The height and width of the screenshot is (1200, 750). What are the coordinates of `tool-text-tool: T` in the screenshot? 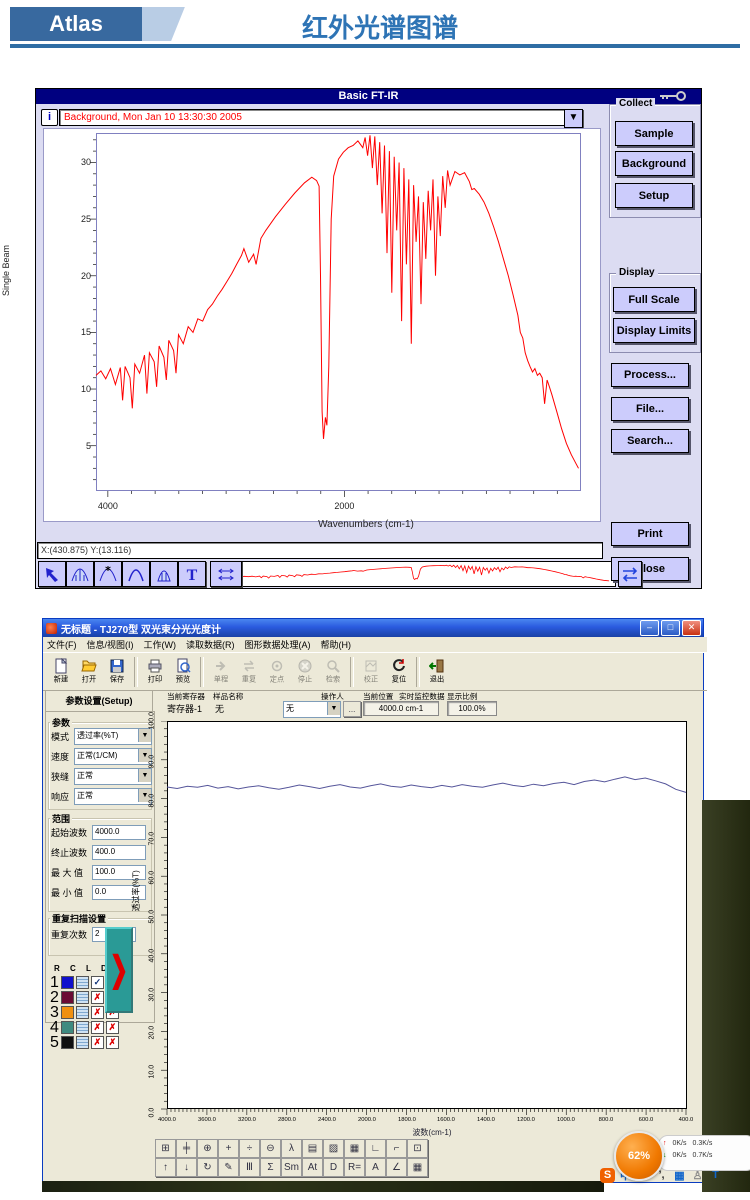 It's located at (192, 574).